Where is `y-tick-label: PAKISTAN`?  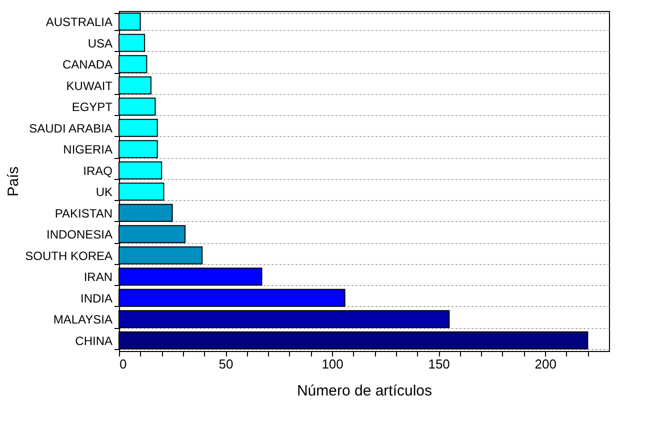 y-tick-label: PAKISTAN is located at coordinates (83, 213).